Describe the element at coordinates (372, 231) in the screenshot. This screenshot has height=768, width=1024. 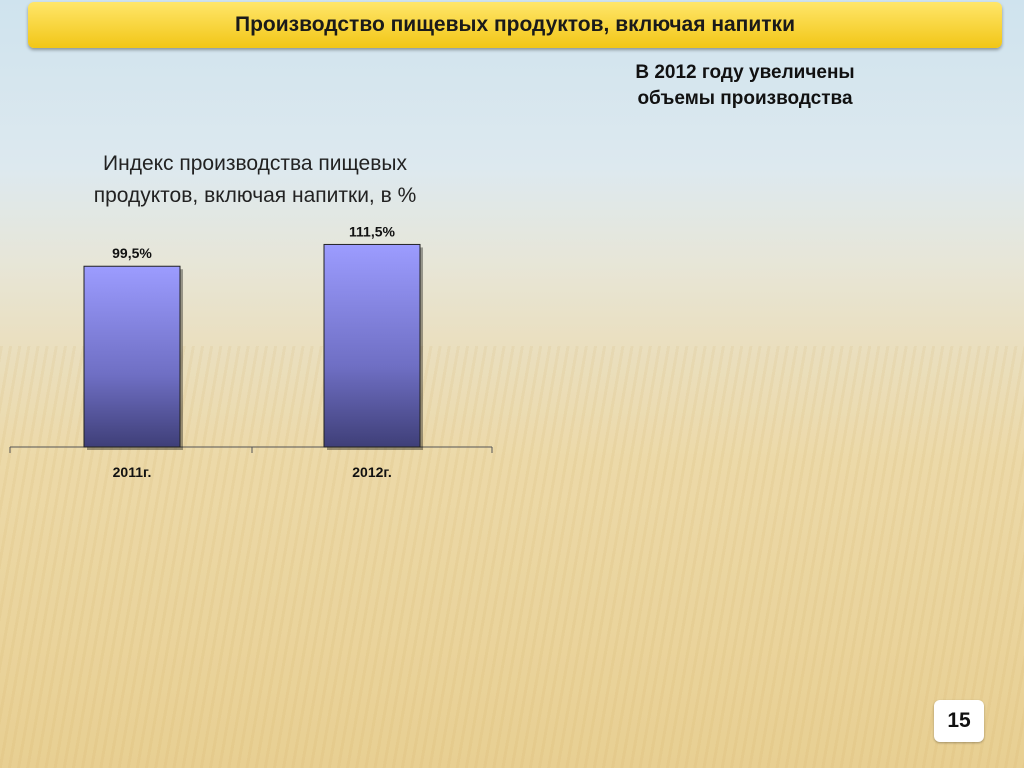
I see `data-label-1: 111,5%` at that location.